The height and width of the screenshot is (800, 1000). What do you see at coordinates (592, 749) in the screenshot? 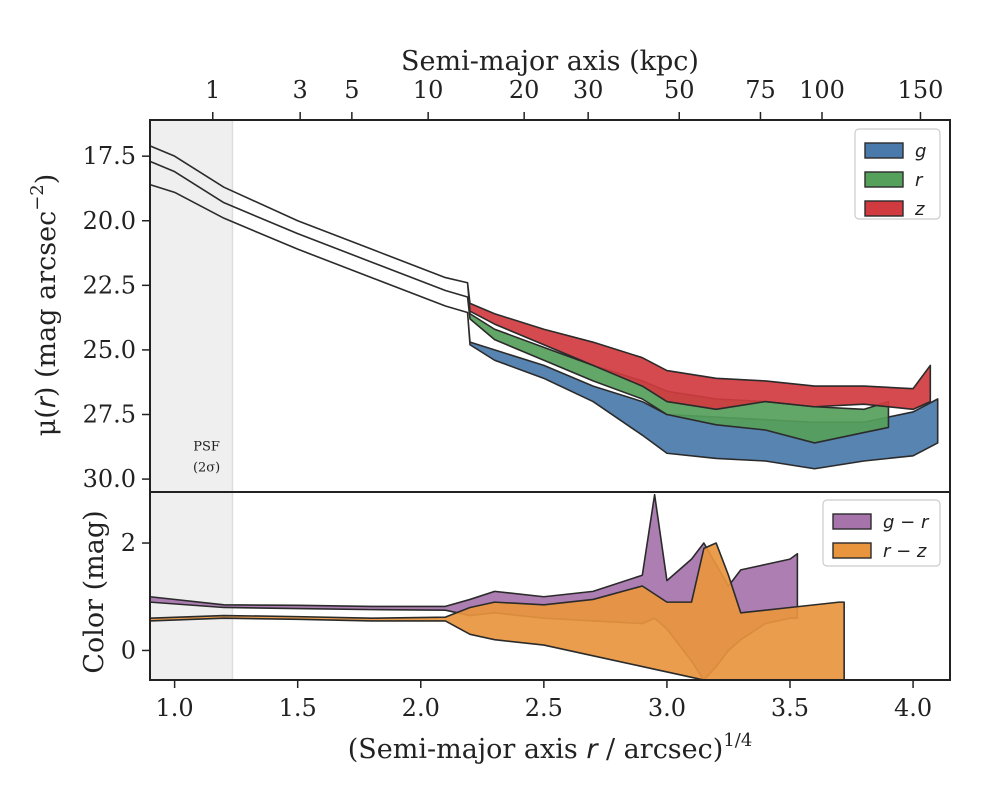
I see `x-axis-label-var: r` at bounding box center [592, 749].